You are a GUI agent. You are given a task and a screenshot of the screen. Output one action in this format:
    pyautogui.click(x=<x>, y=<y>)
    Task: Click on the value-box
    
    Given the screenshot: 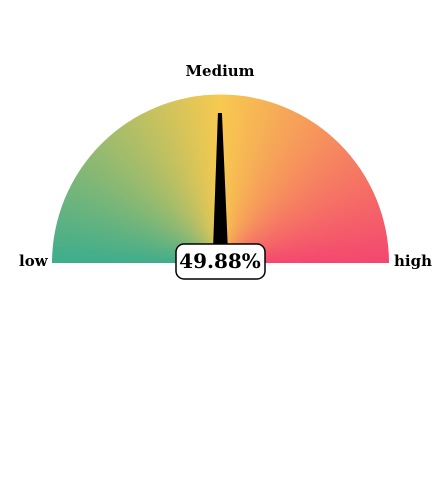 What is the action you would take?
    pyautogui.click(x=220, y=261)
    